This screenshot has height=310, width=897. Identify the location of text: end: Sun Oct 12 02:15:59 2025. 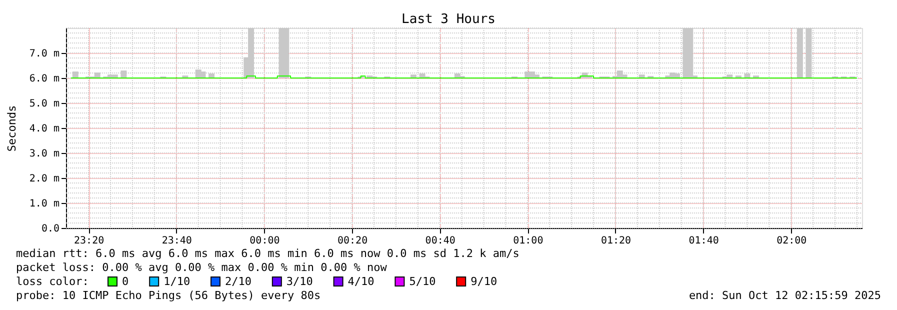
(784, 295).